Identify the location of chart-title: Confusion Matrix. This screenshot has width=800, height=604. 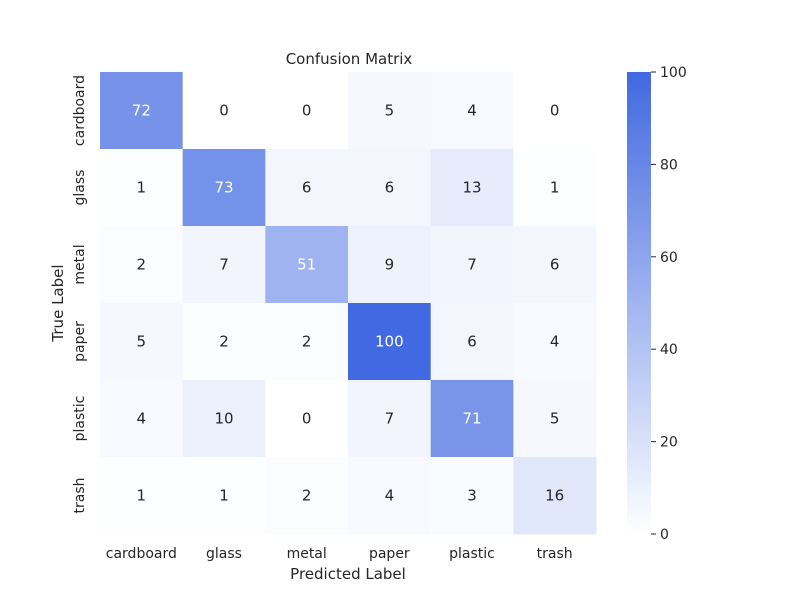
(349, 59).